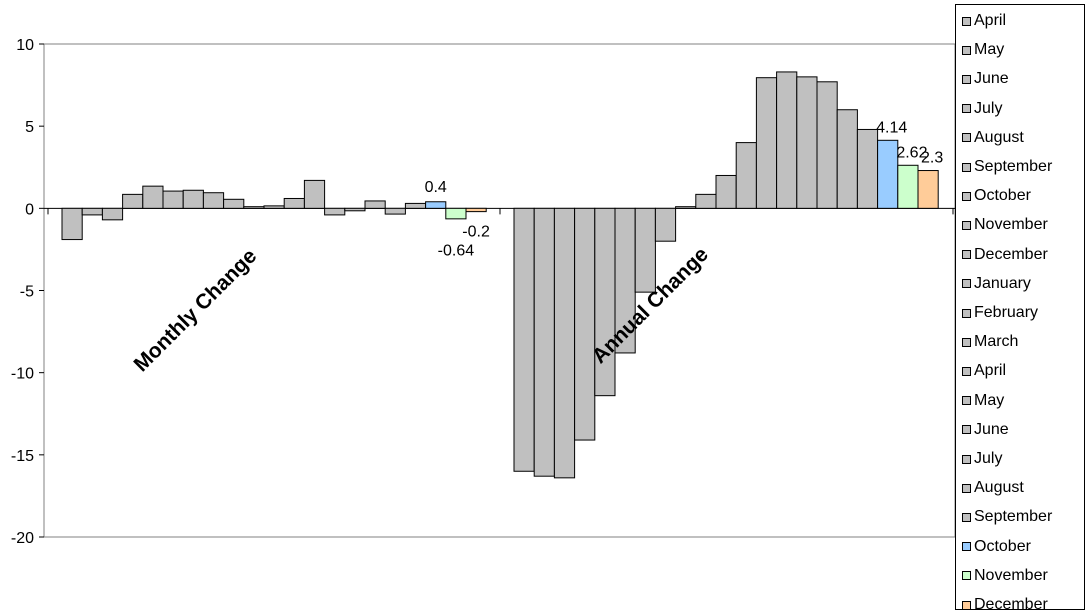 The image size is (1088, 616). I want to click on data-label: -0.2, so click(476, 231).